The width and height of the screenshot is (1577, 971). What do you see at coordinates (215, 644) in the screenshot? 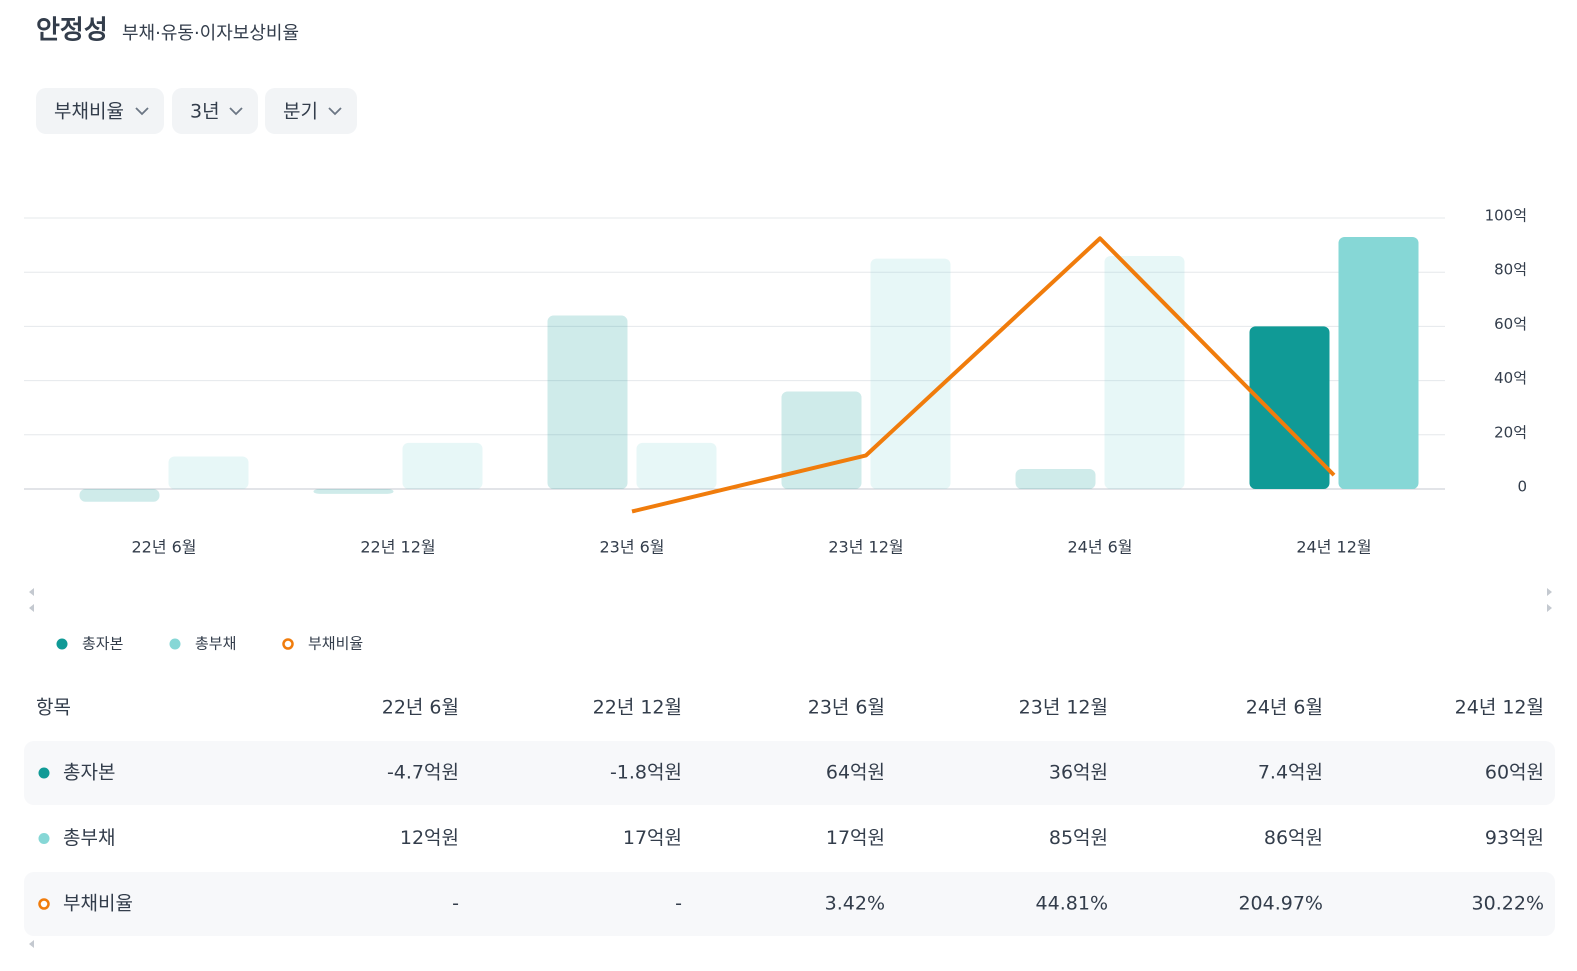
I see `legend-label: 총부채` at bounding box center [215, 644].